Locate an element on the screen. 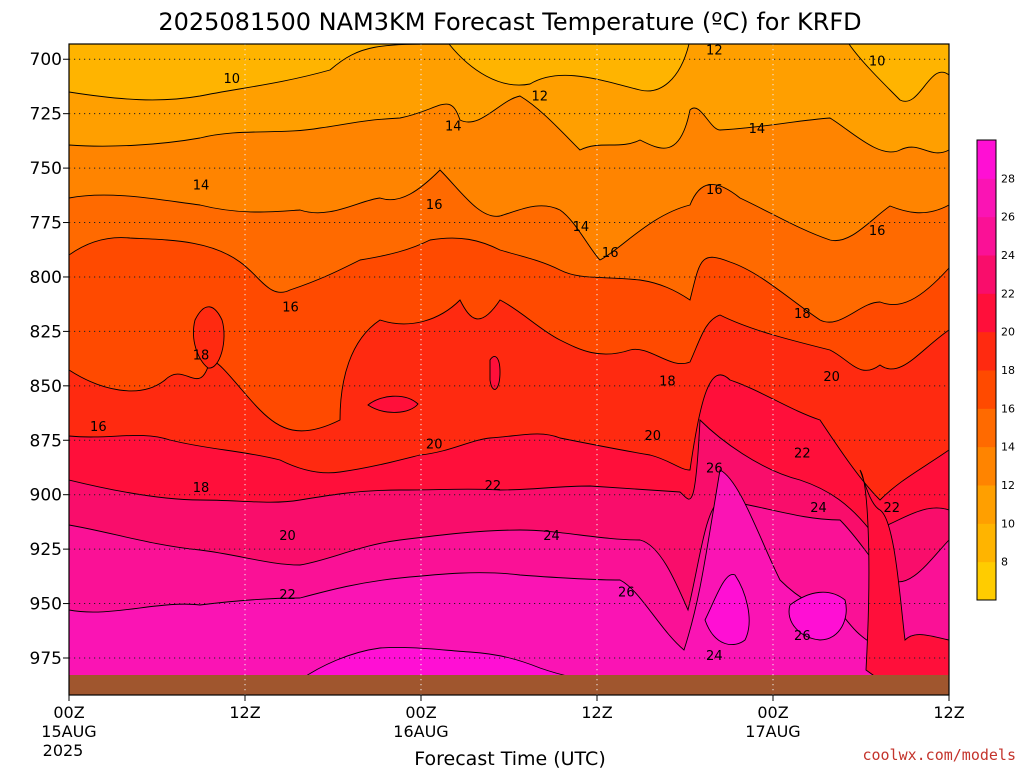 This screenshot has width=1024, height=768. colorbar: 8 10 12 14 16 18 20 22 24 26 28 is located at coordinates (995, 370).